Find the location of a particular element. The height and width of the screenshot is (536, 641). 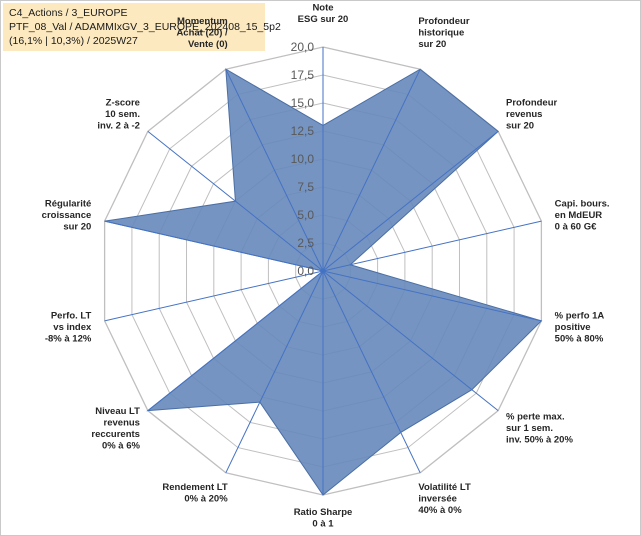

tick-label: 15,0 is located at coordinates (303, 103).